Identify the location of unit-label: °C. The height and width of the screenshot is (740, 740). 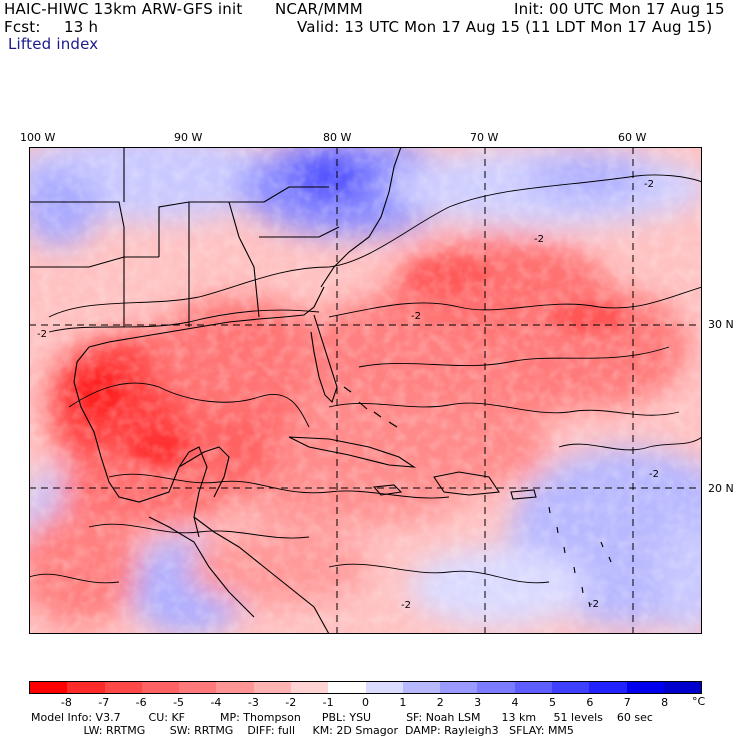
(699, 701).